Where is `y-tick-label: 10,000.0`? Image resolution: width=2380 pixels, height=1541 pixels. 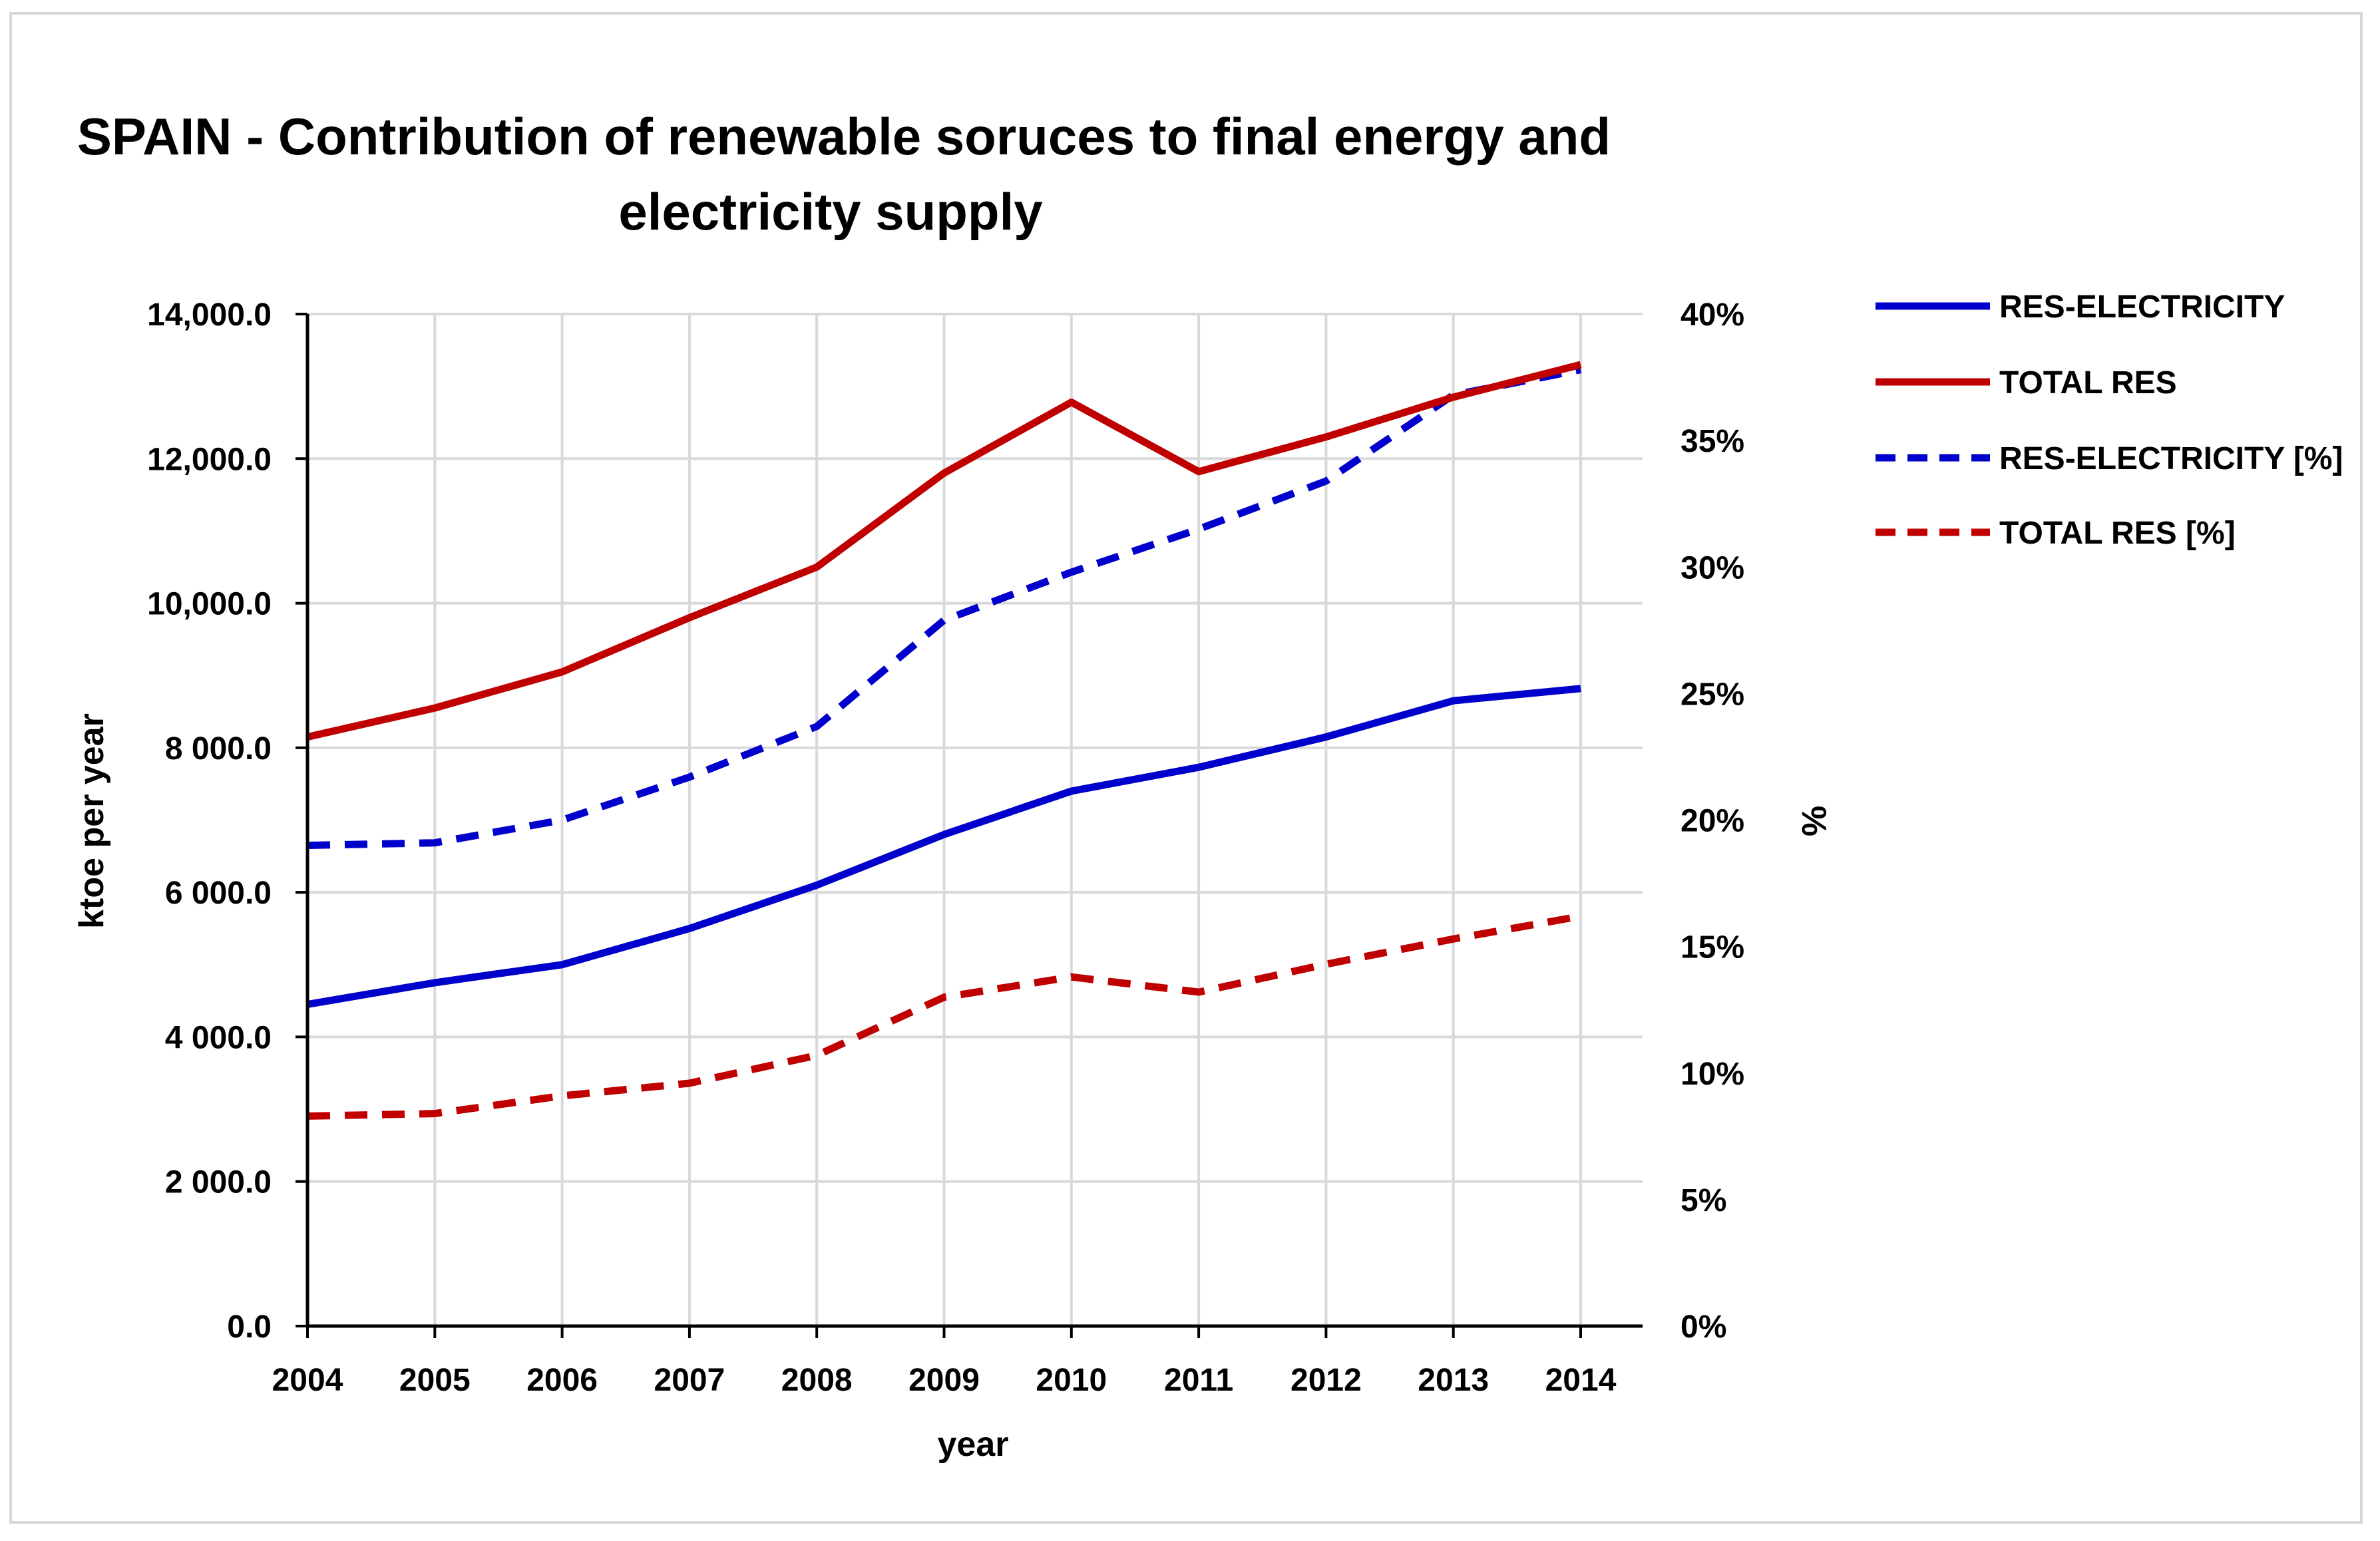 y-tick-label: 10,000.0 is located at coordinates (209, 604).